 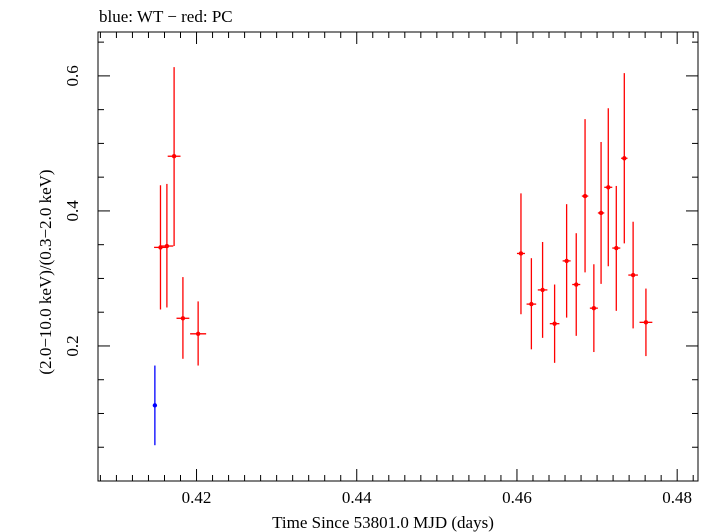 What do you see at coordinates (72, 345) in the screenshot?
I see `y-tick-label: 0.2` at bounding box center [72, 345].